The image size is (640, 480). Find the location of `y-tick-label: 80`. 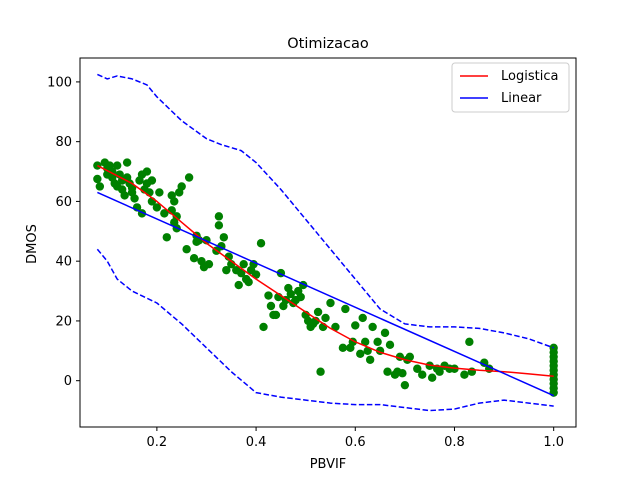

y-tick-label: 80 is located at coordinates (63, 142).